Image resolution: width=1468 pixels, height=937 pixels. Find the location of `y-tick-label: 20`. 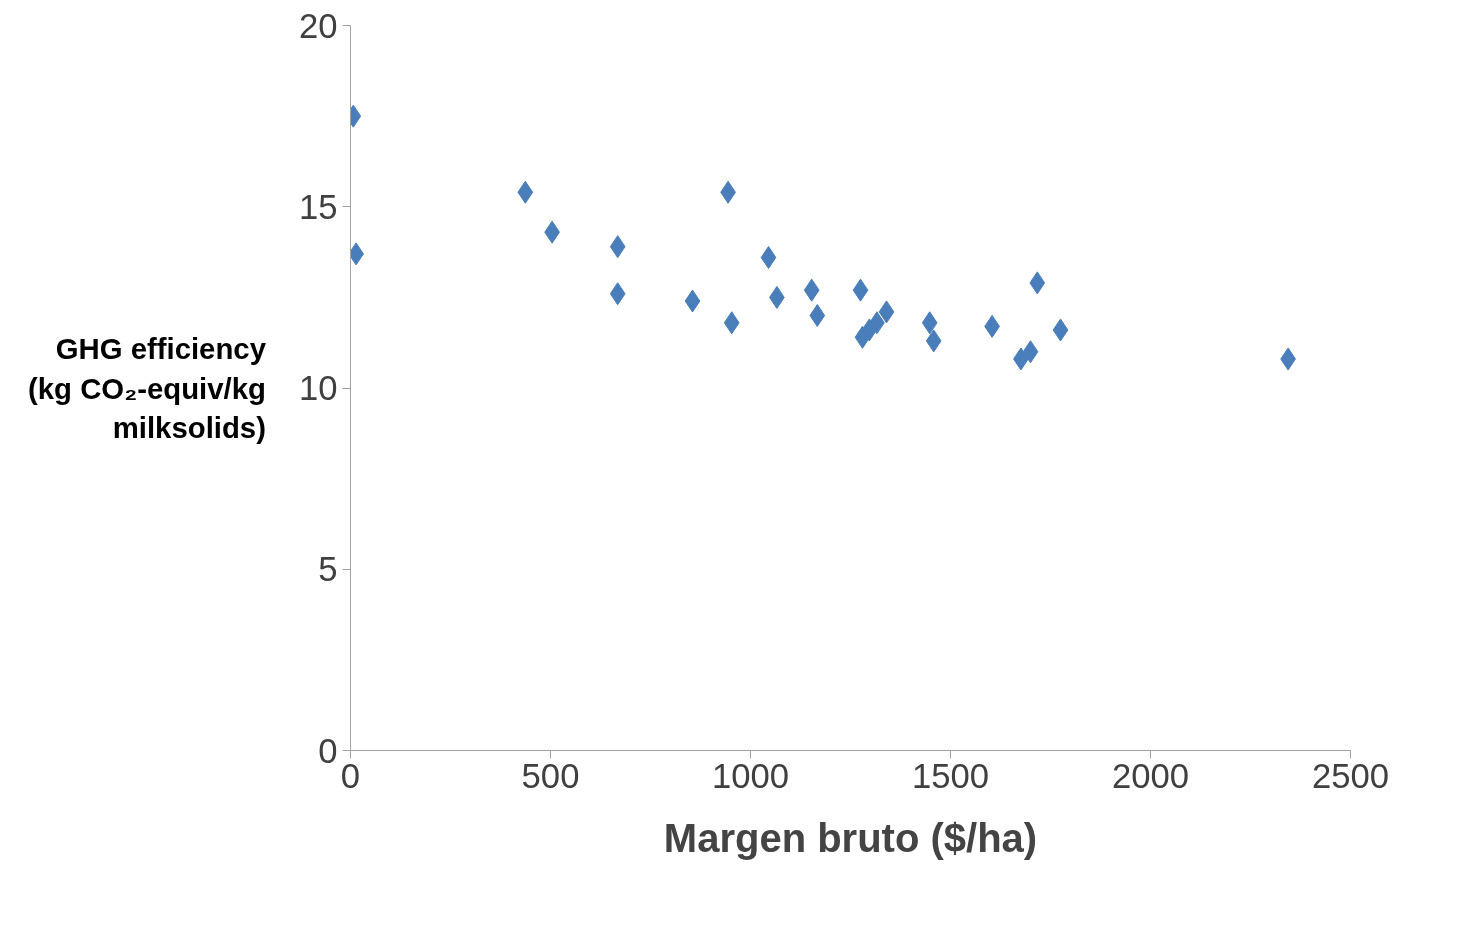

y-tick-label: 20 is located at coordinates (318, 25).